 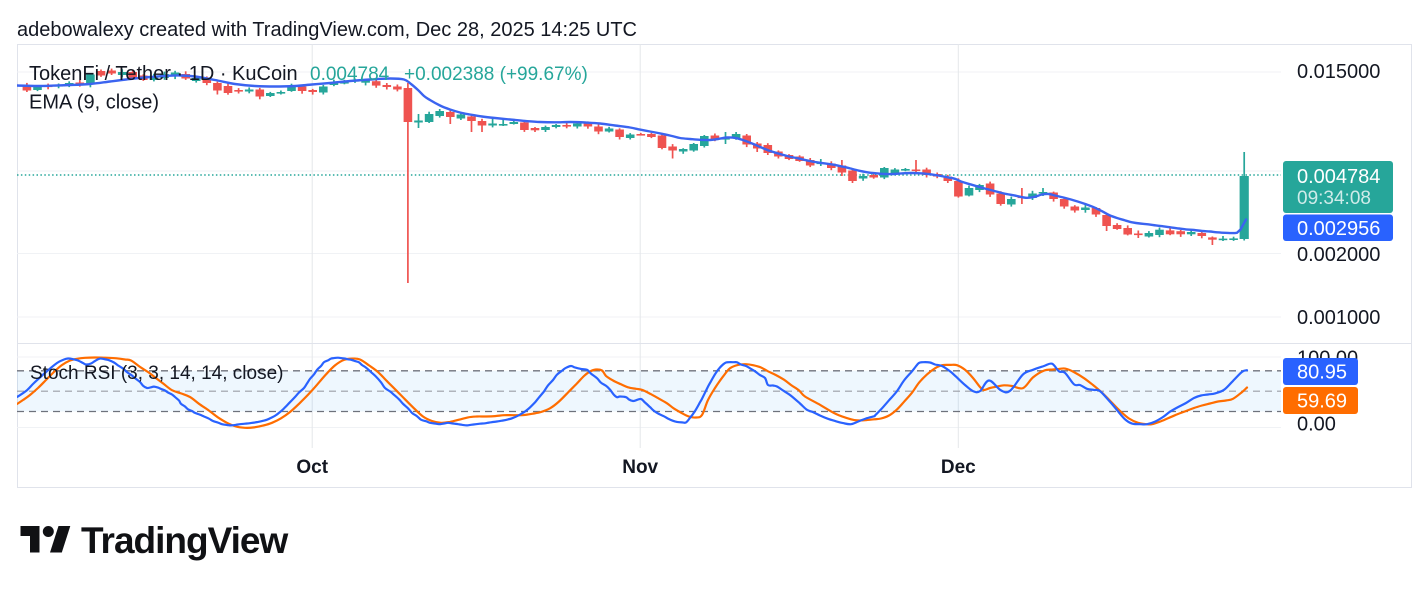 What do you see at coordinates (1322, 373) in the screenshot?
I see `svg-text: 80.95` at bounding box center [1322, 373].